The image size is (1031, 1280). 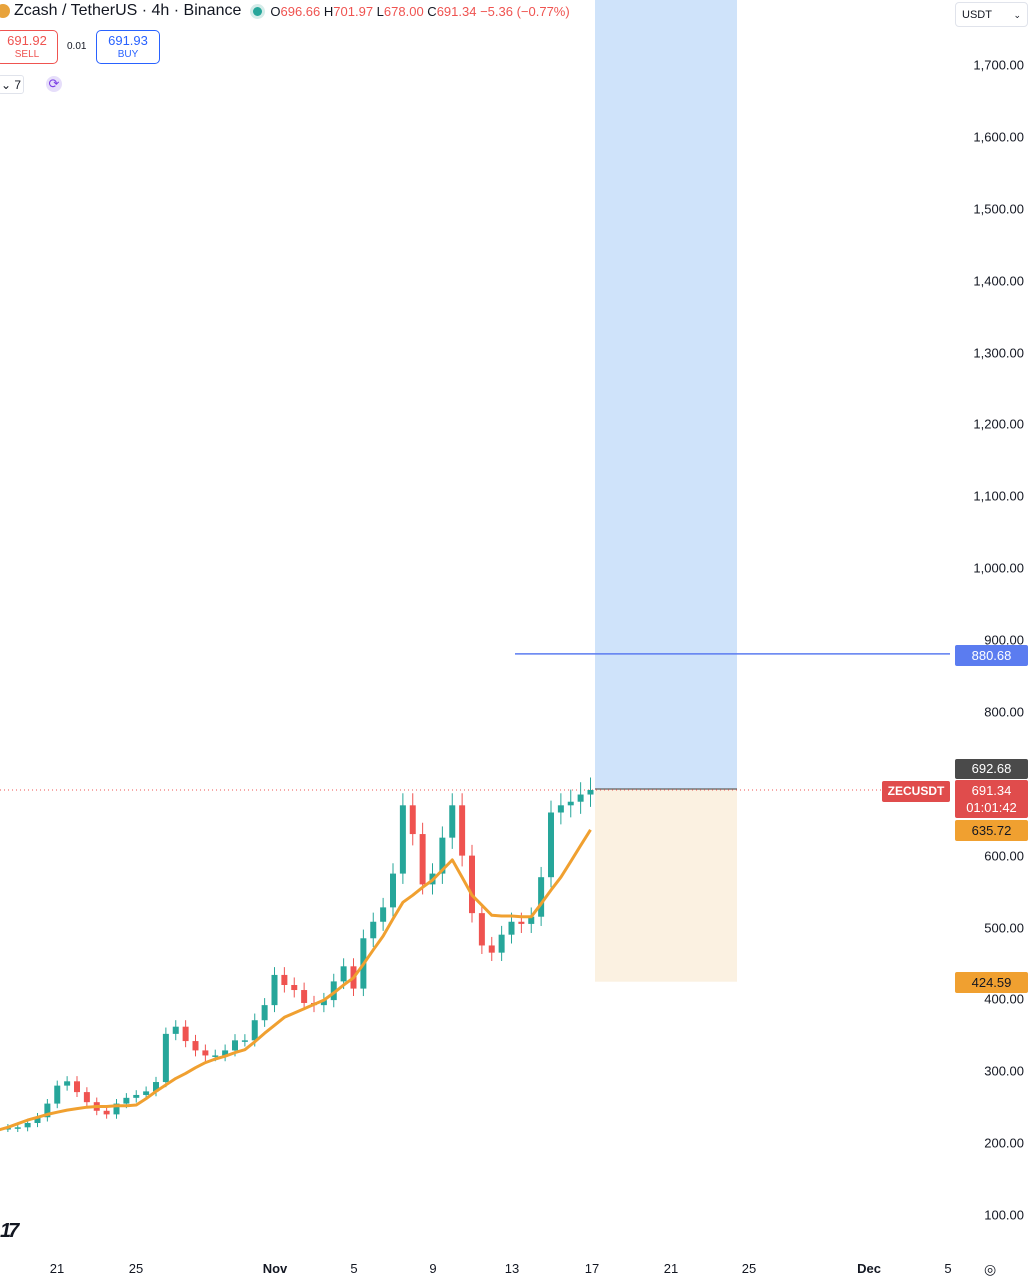 What do you see at coordinates (275, 11) in the screenshot?
I see `open-label: O` at bounding box center [275, 11].